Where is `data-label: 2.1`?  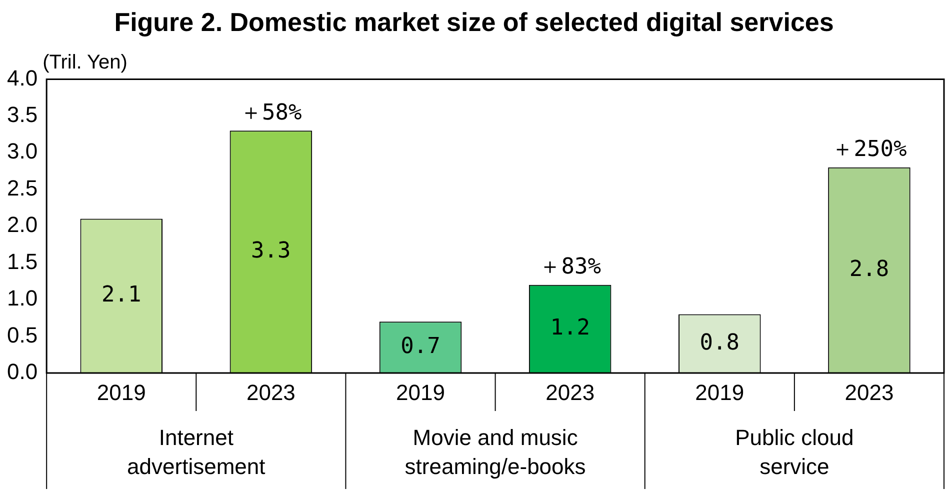
data-label: 2.1 is located at coordinates (121, 295).